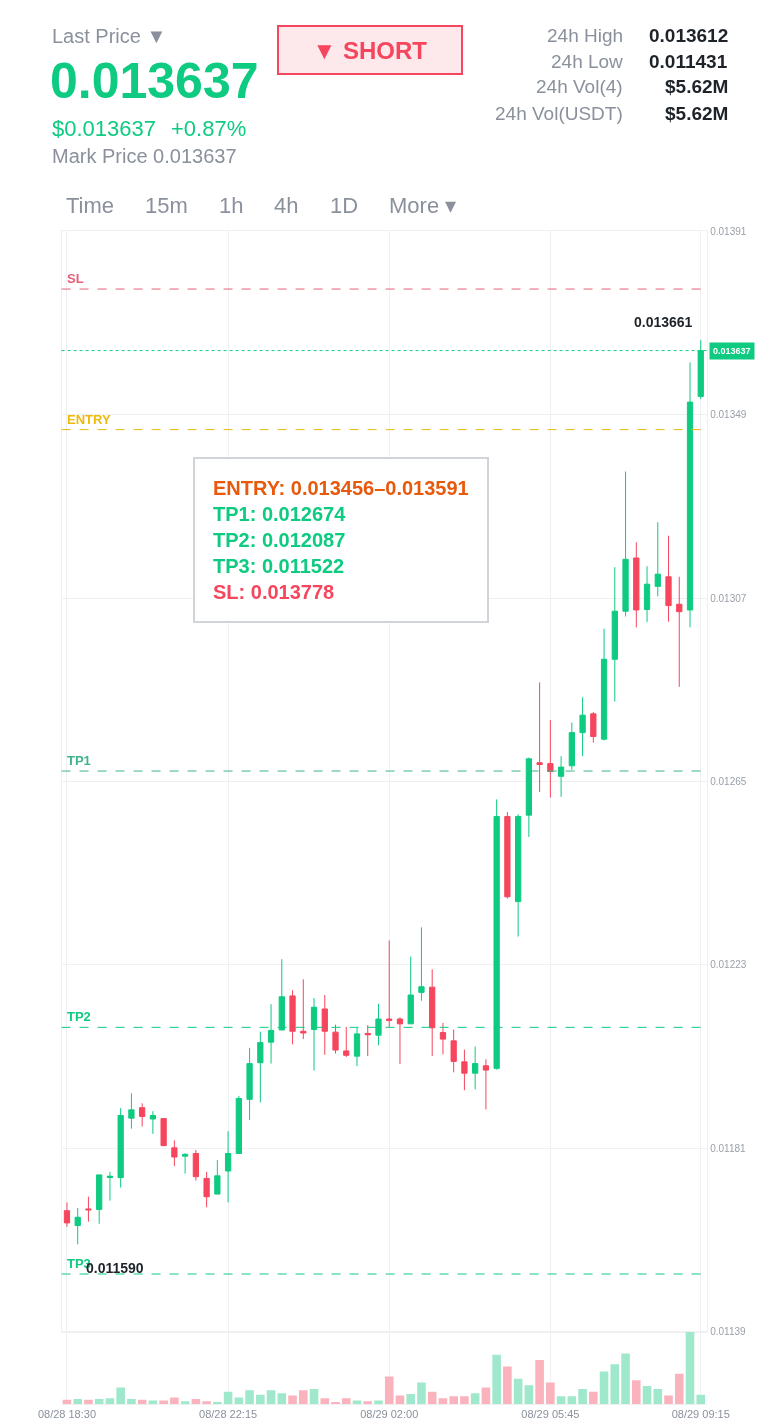 The width and height of the screenshot is (780, 1428). I want to click on annotation: ENTRY: 0.013456–0.013591, so click(341, 488).